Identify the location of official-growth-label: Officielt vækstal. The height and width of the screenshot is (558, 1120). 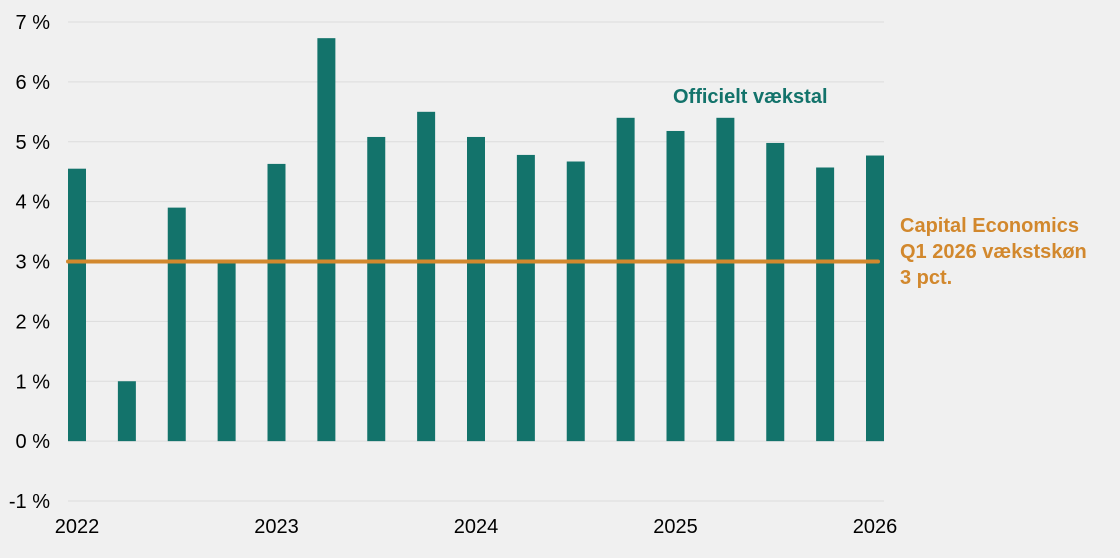
(750, 97).